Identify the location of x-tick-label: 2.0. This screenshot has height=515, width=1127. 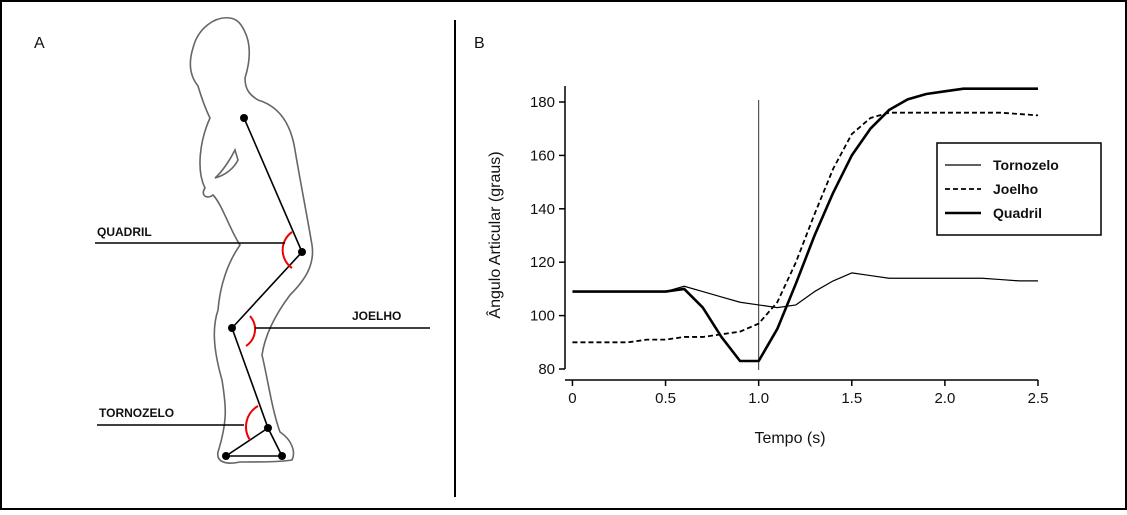
(944, 398).